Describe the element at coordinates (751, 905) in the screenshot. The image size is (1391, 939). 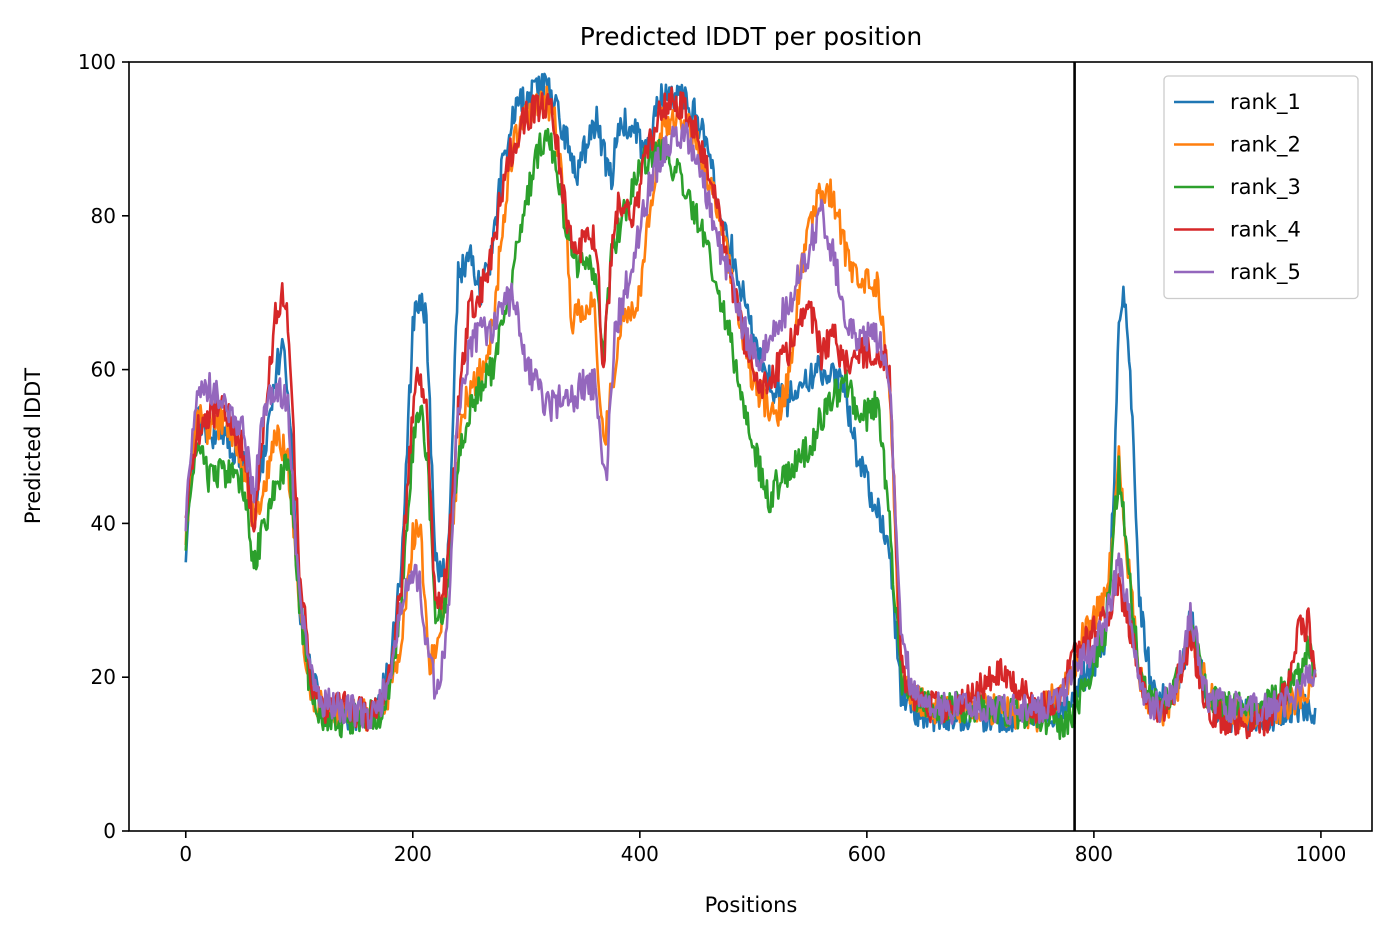
I see `x-axis-title: Positions` at that location.